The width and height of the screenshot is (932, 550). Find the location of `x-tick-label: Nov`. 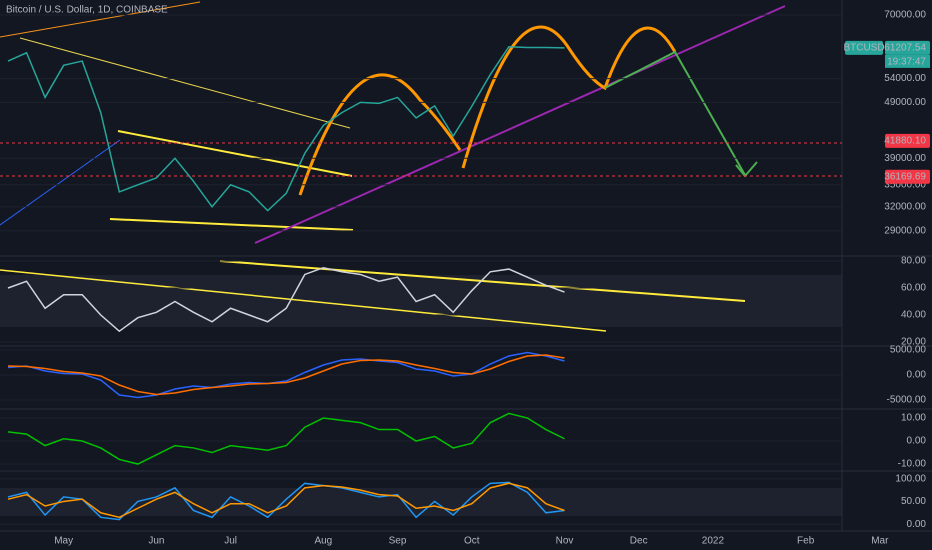

x-tick-label: Nov is located at coordinates (565, 541).